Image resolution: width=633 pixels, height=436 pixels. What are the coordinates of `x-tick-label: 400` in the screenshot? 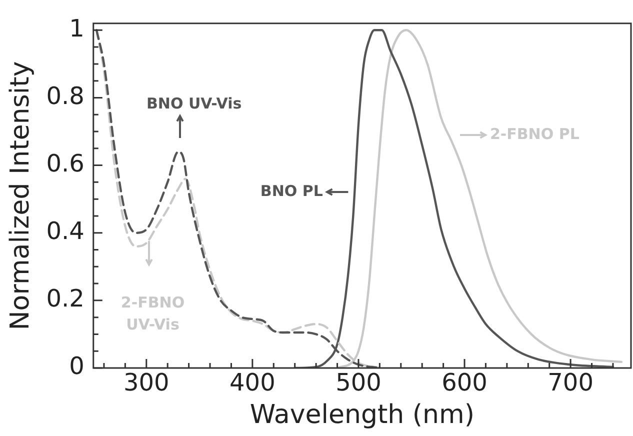 It's located at (253, 382).